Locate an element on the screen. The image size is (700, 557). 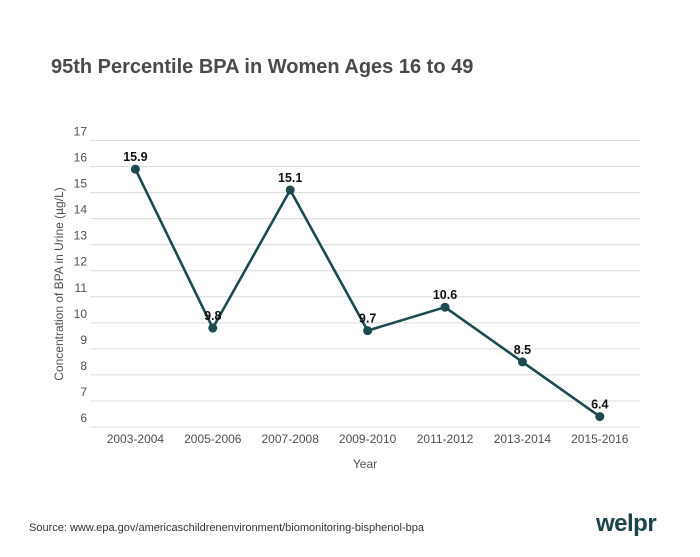
x-tick-label: 2015-2016 is located at coordinates (600, 439).